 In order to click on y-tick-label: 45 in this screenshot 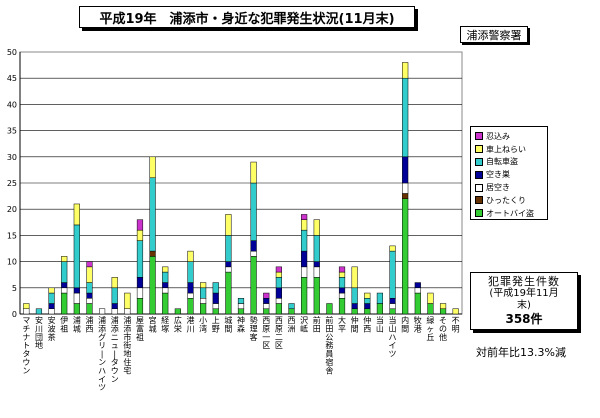, I will do `click(12, 78)`.